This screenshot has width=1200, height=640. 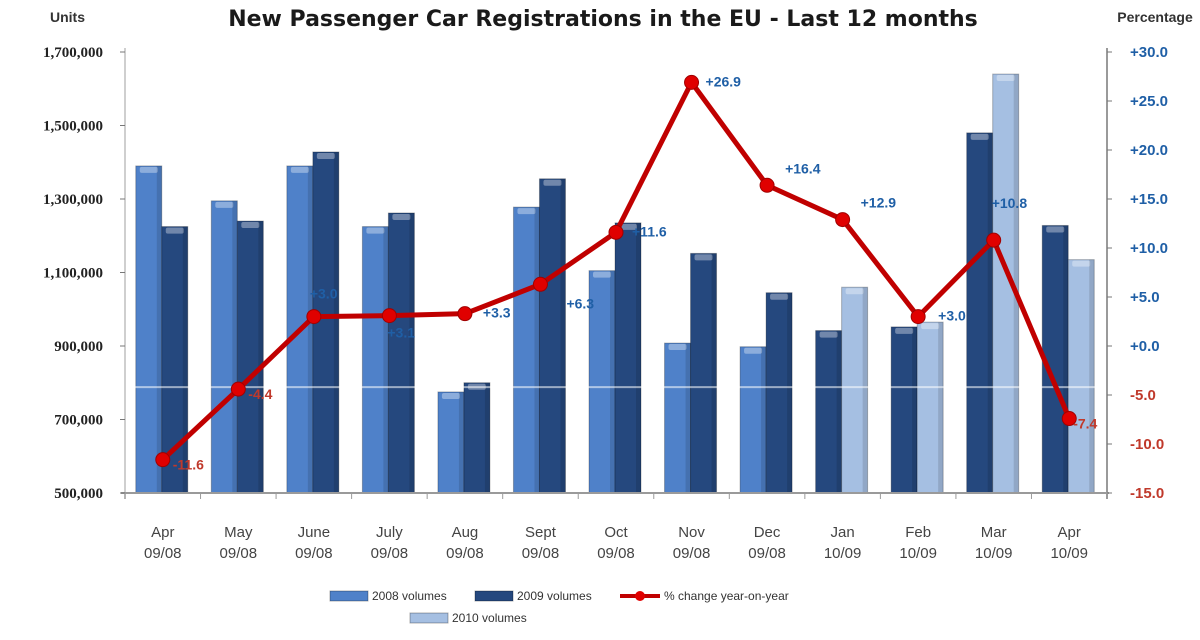 I want to click on percent-change-data-label: +10.8, so click(x=1010, y=203).